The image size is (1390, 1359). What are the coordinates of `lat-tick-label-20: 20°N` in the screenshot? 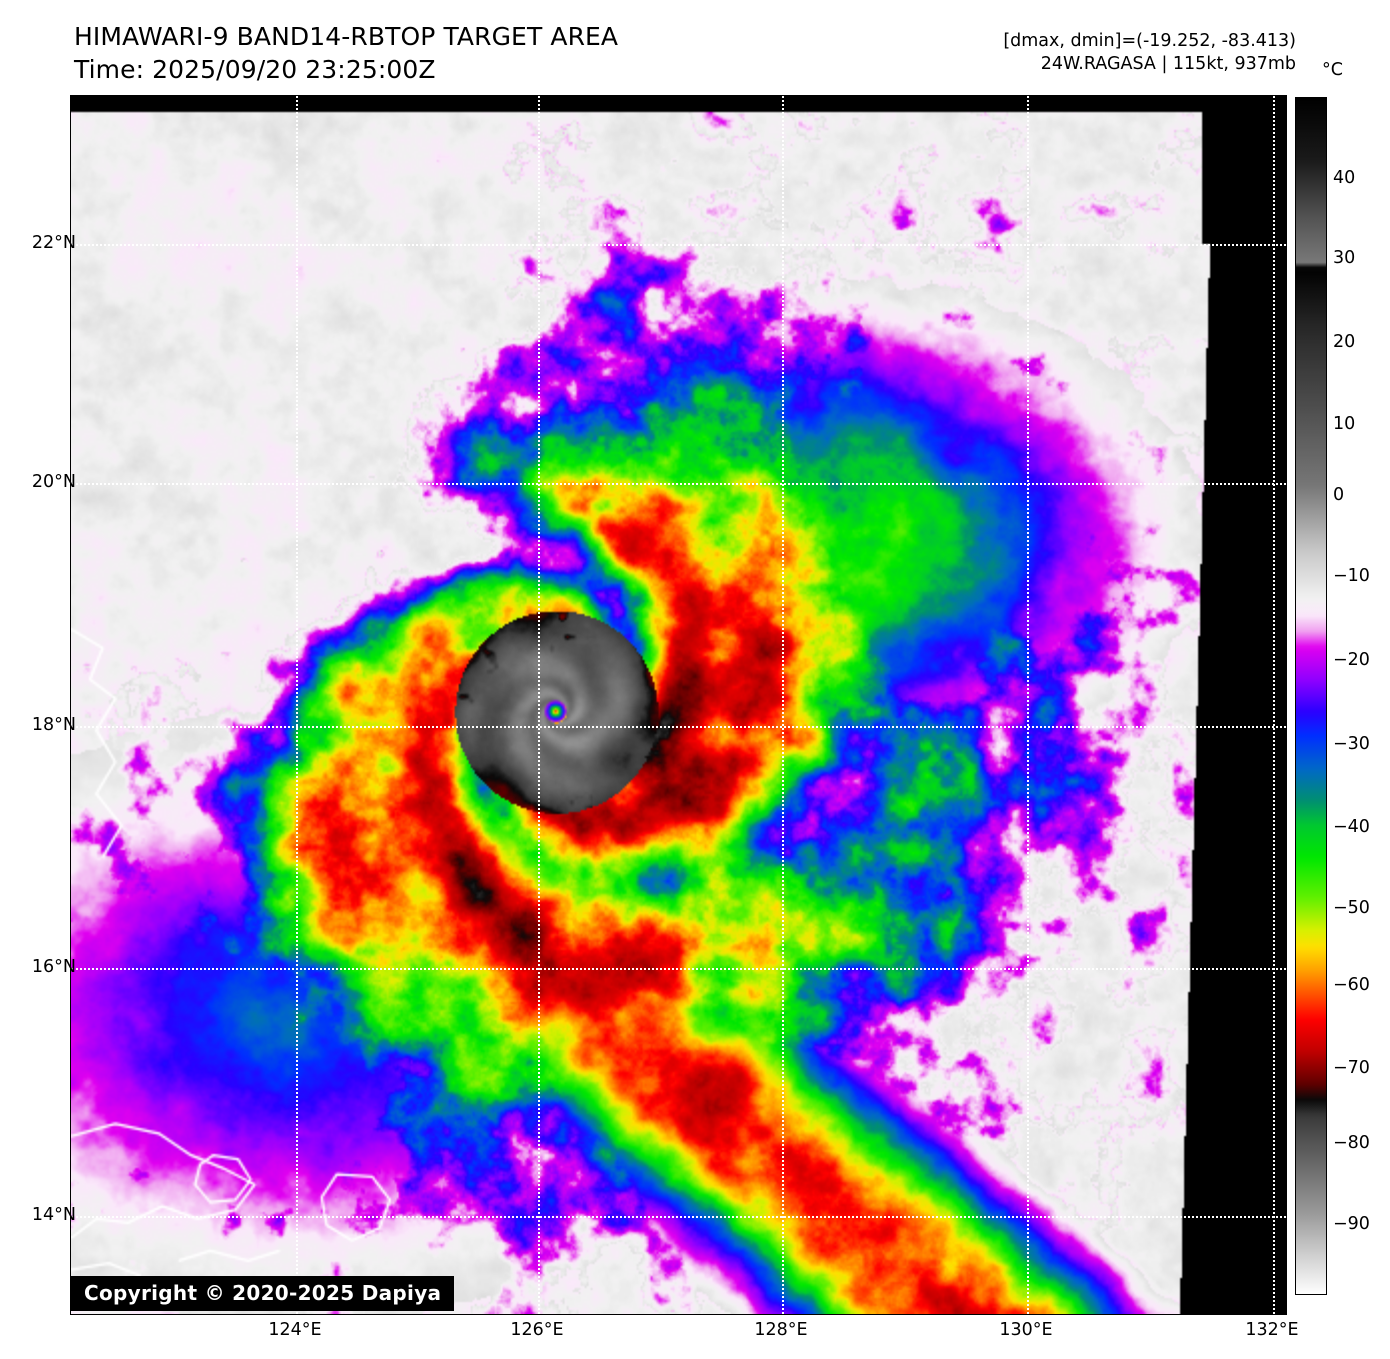 It's located at (53, 482).